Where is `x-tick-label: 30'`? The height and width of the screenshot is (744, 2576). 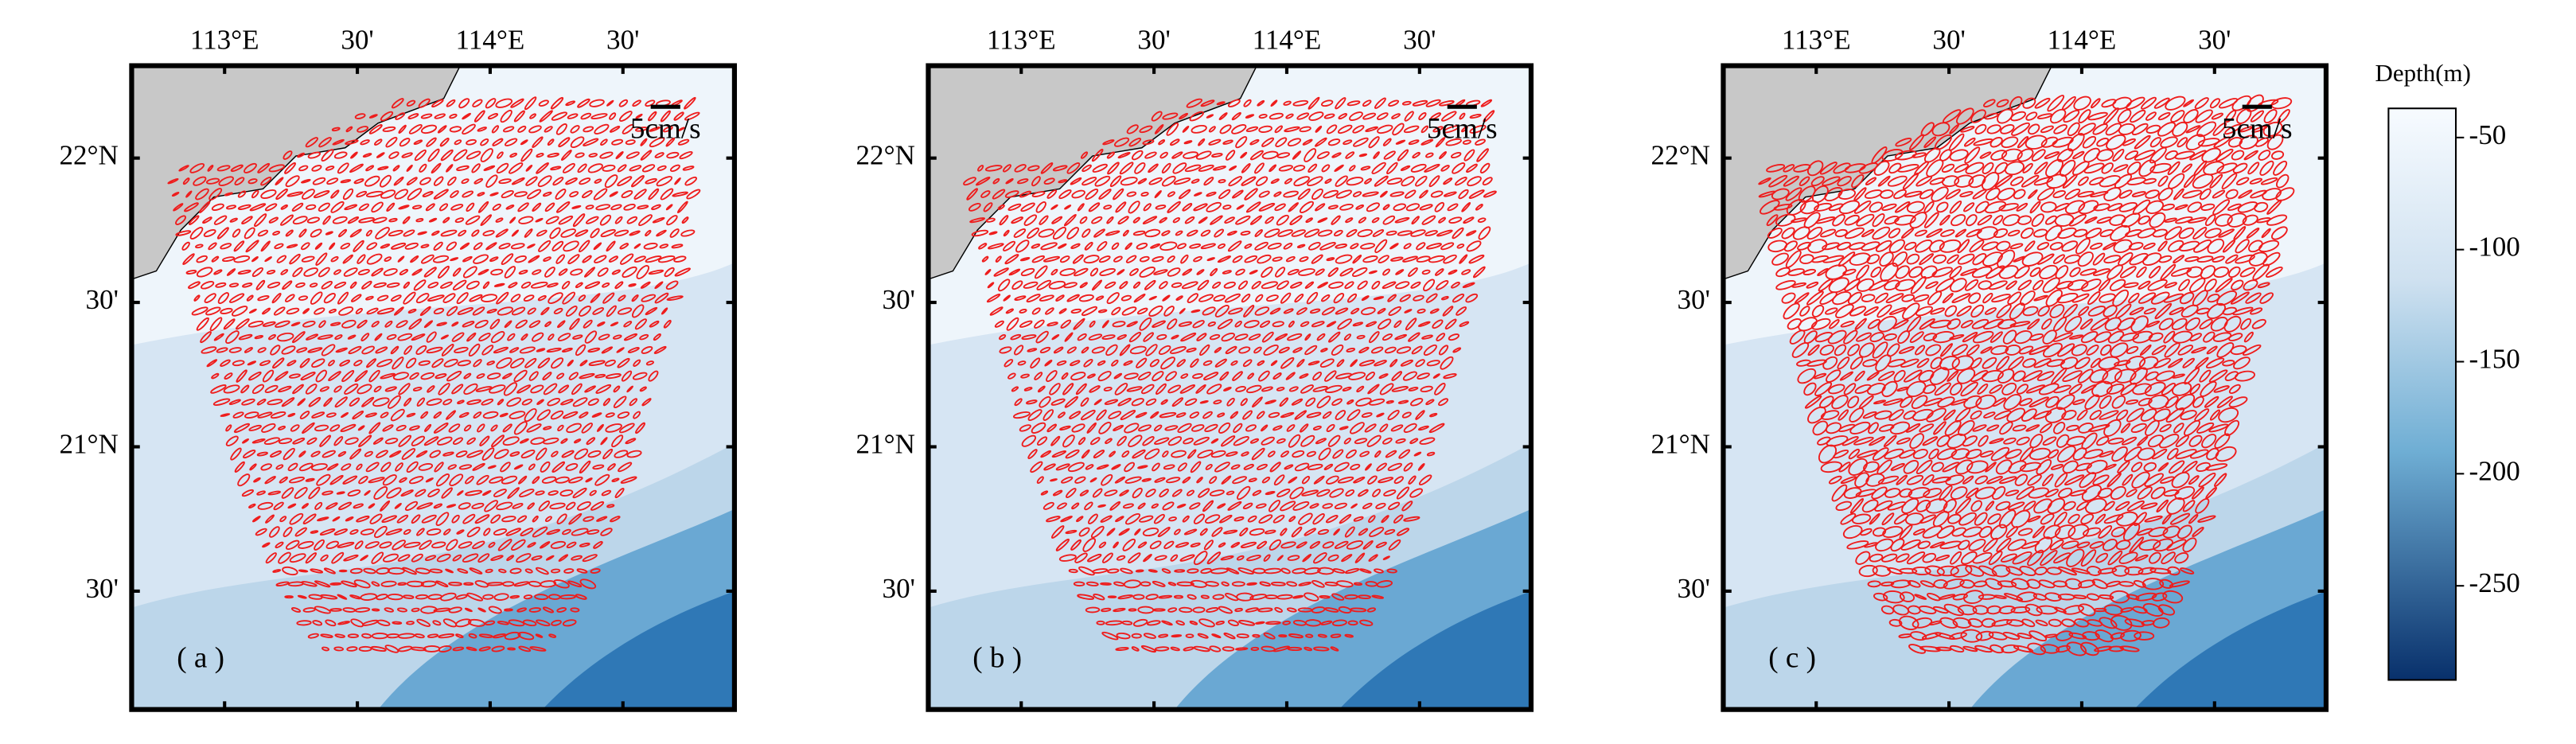 x-tick-label: 30' is located at coordinates (622, 40).